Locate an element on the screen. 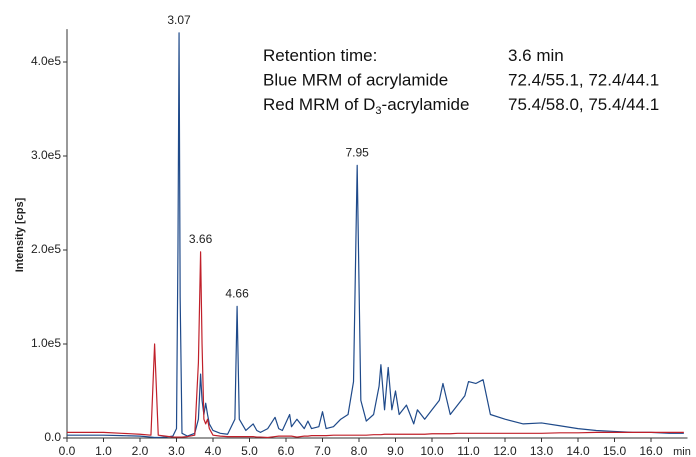 This screenshot has width=696, height=457. info-label-part: 3 is located at coordinates (378, 111).